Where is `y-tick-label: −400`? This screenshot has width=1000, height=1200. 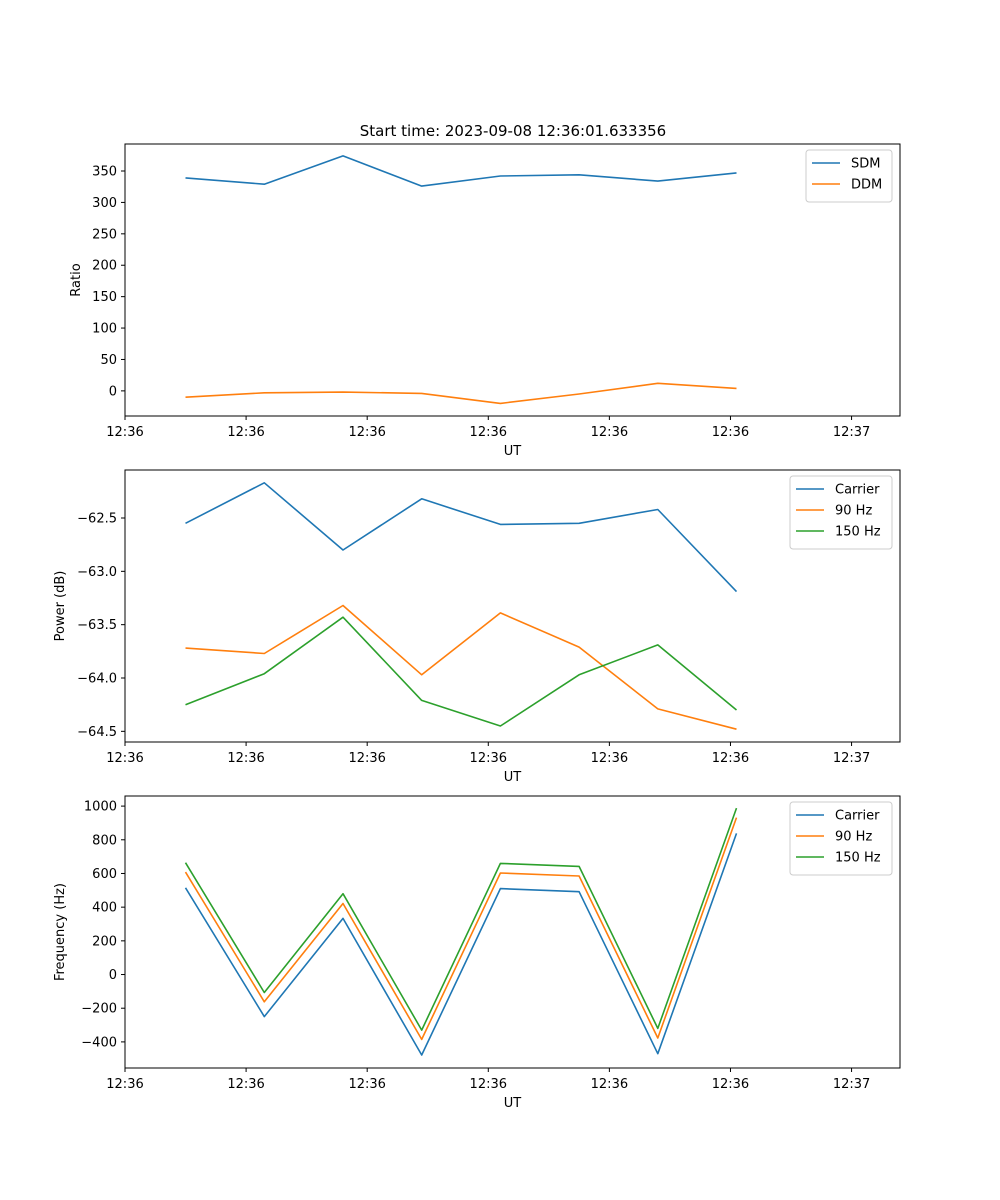 y-tick-label: −400 is located at coordinates (99, 1042).